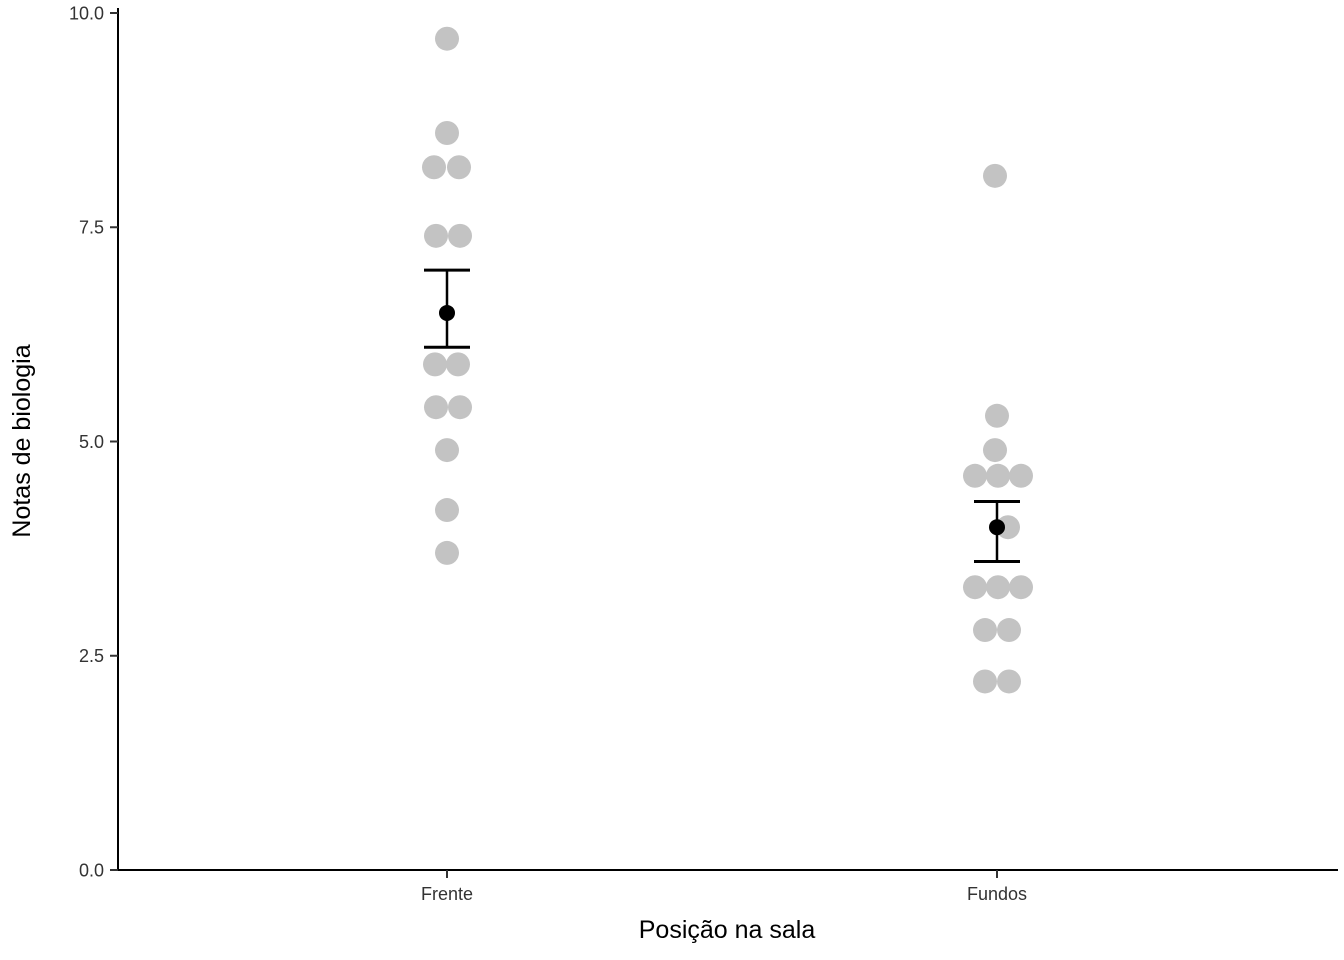  What do you see at coordinates (727, 930) in the screenshot?
I see `x-axis-title: Posição na sala` at bounding box center [727, 930].